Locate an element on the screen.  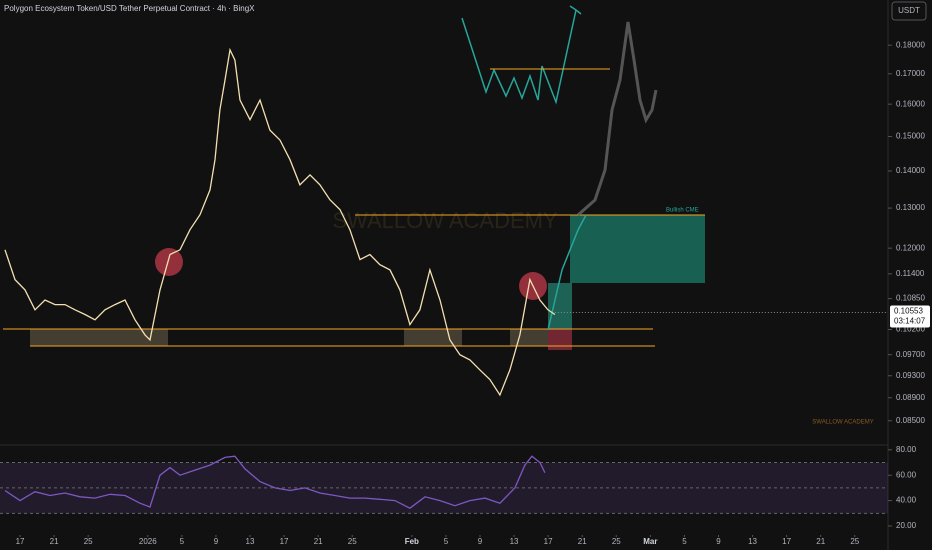
price-line is located at coordinates (275, 482).